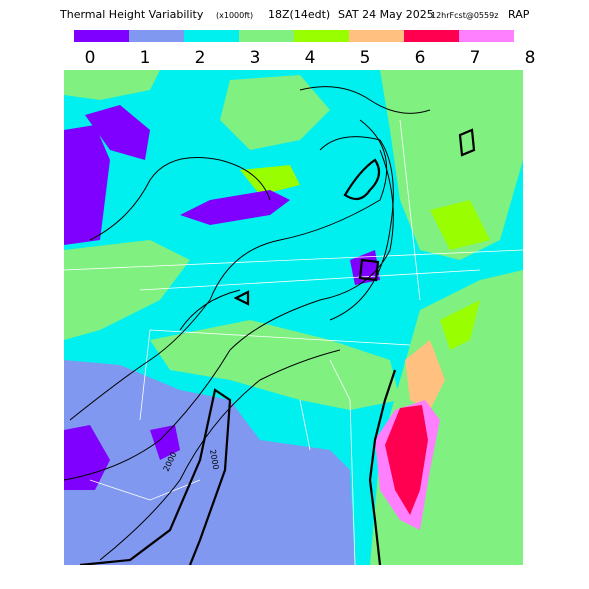  I want to click on legend-label: 5, so click(365, 58).